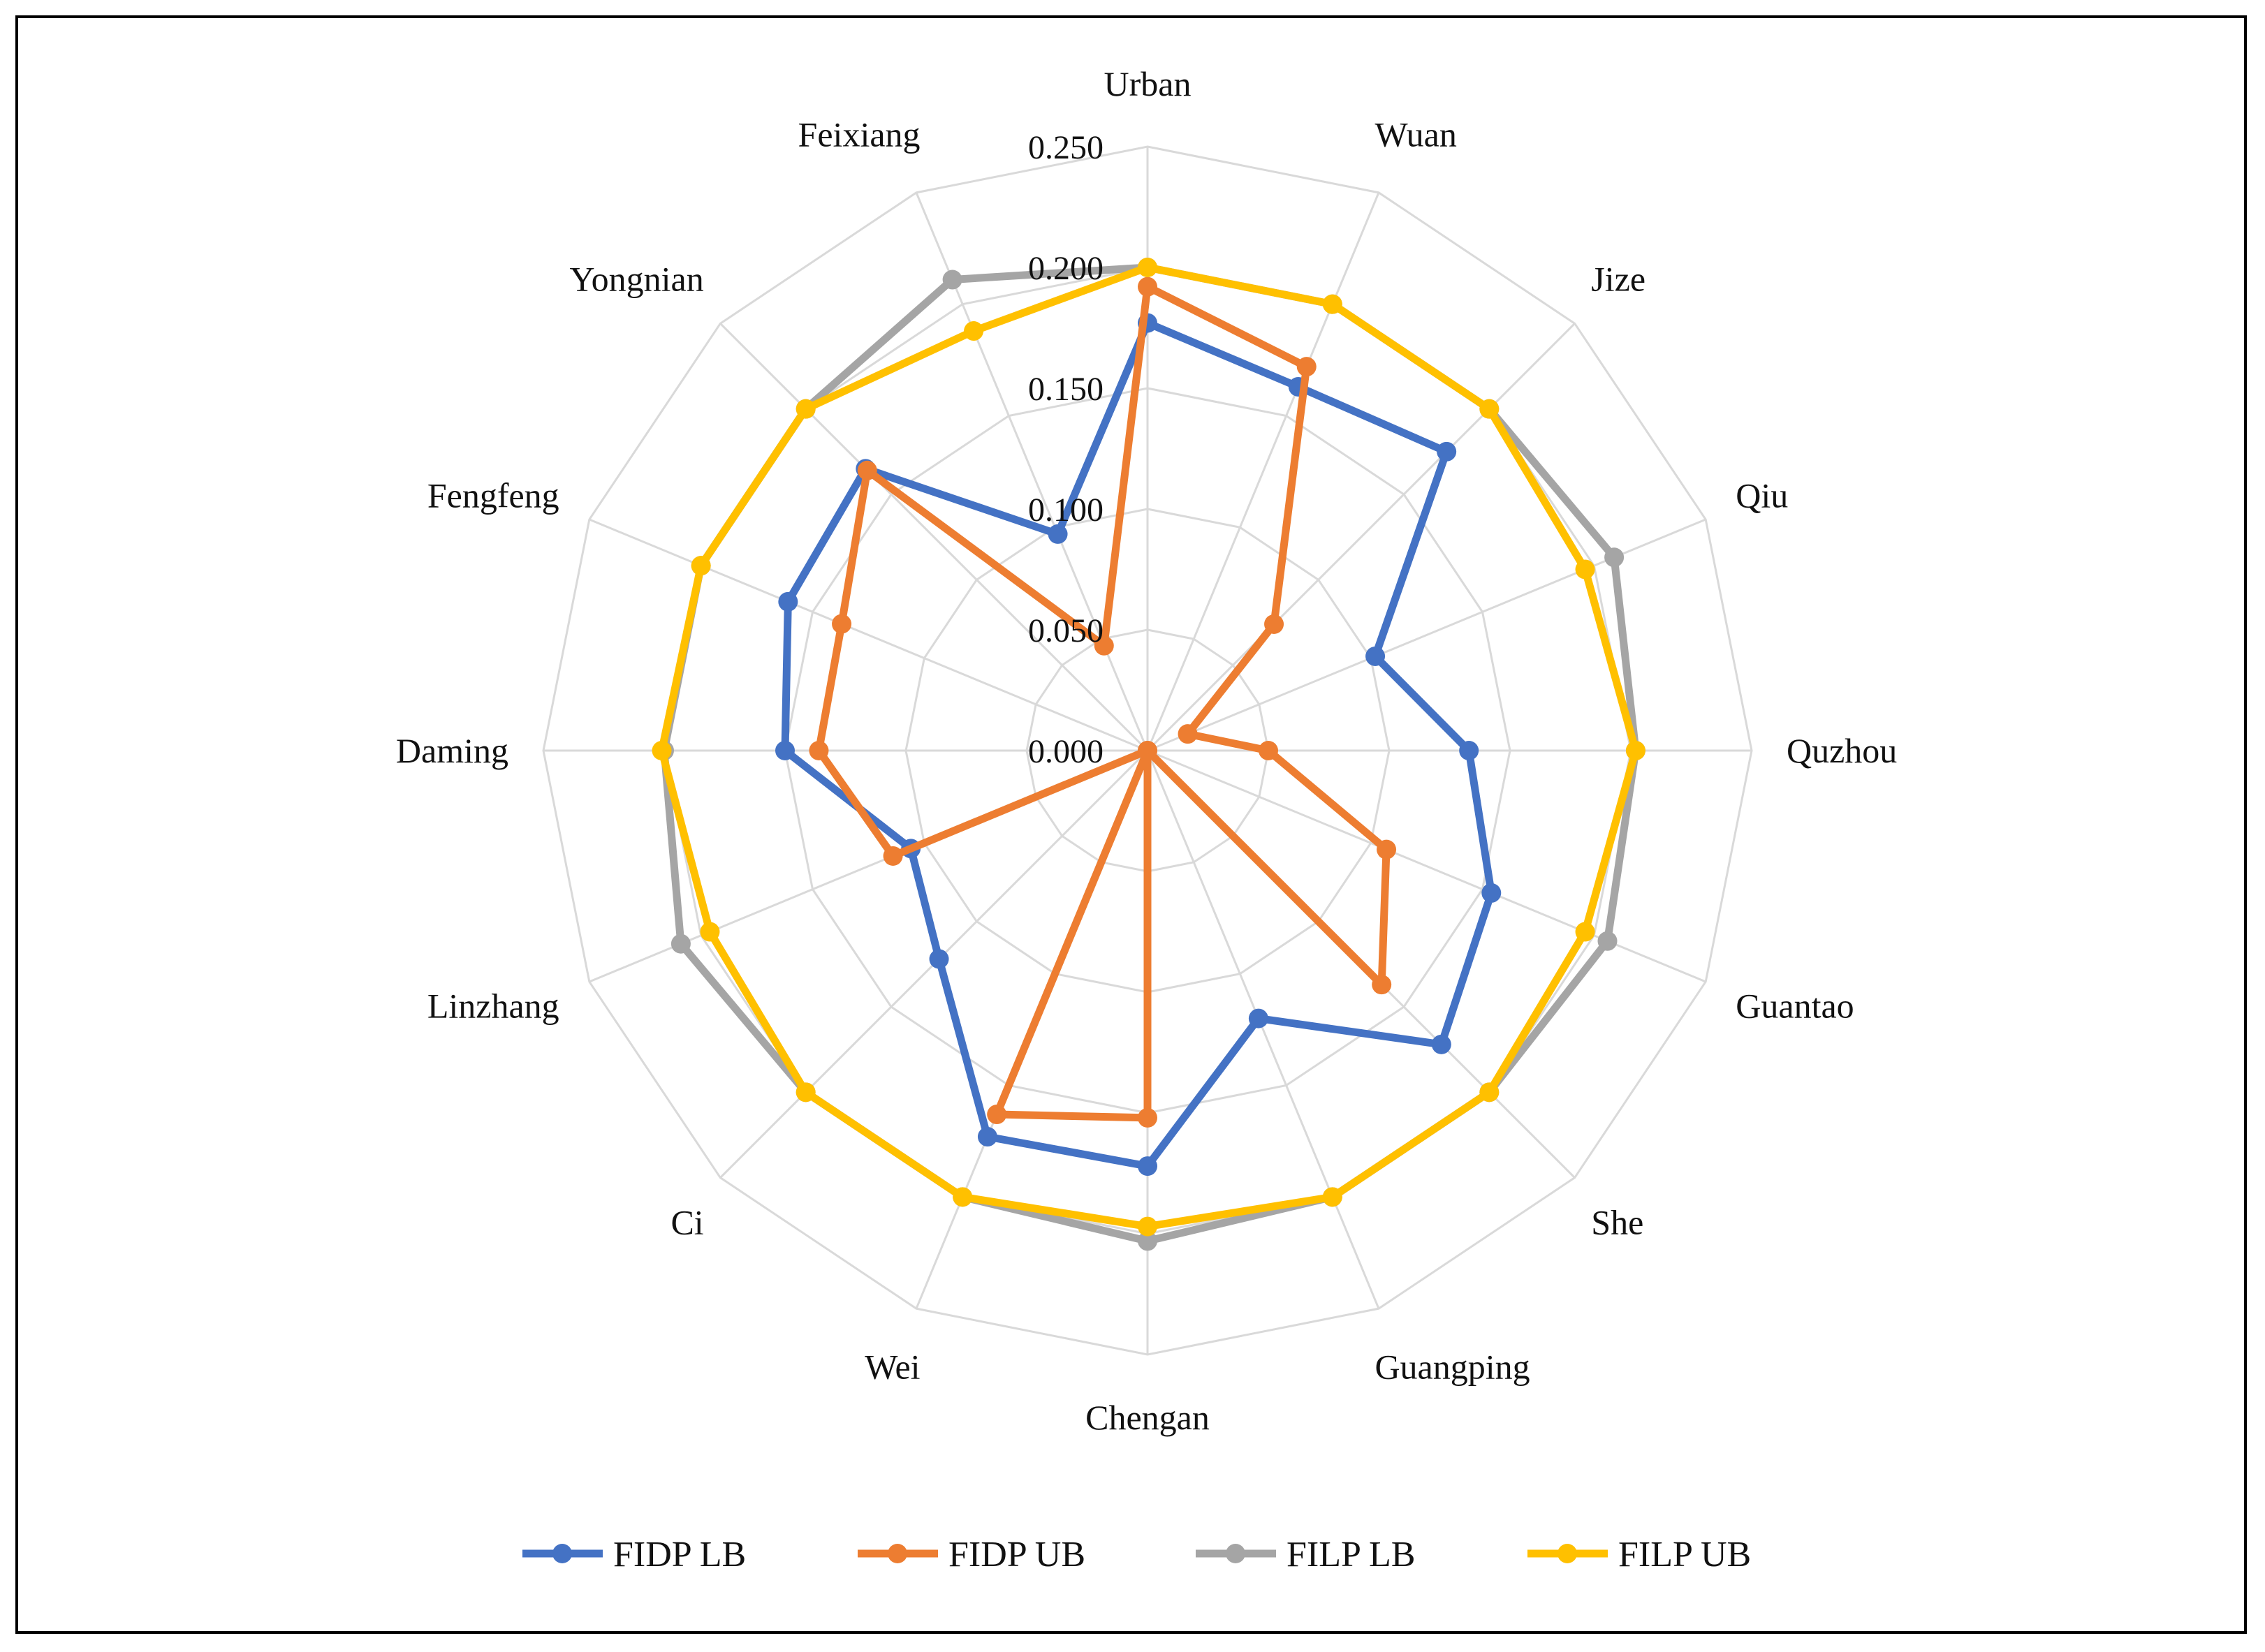 The width and height of the screenshot is (2265, 1652). I want to click on series-fidp-ub, so click(1103, 702).